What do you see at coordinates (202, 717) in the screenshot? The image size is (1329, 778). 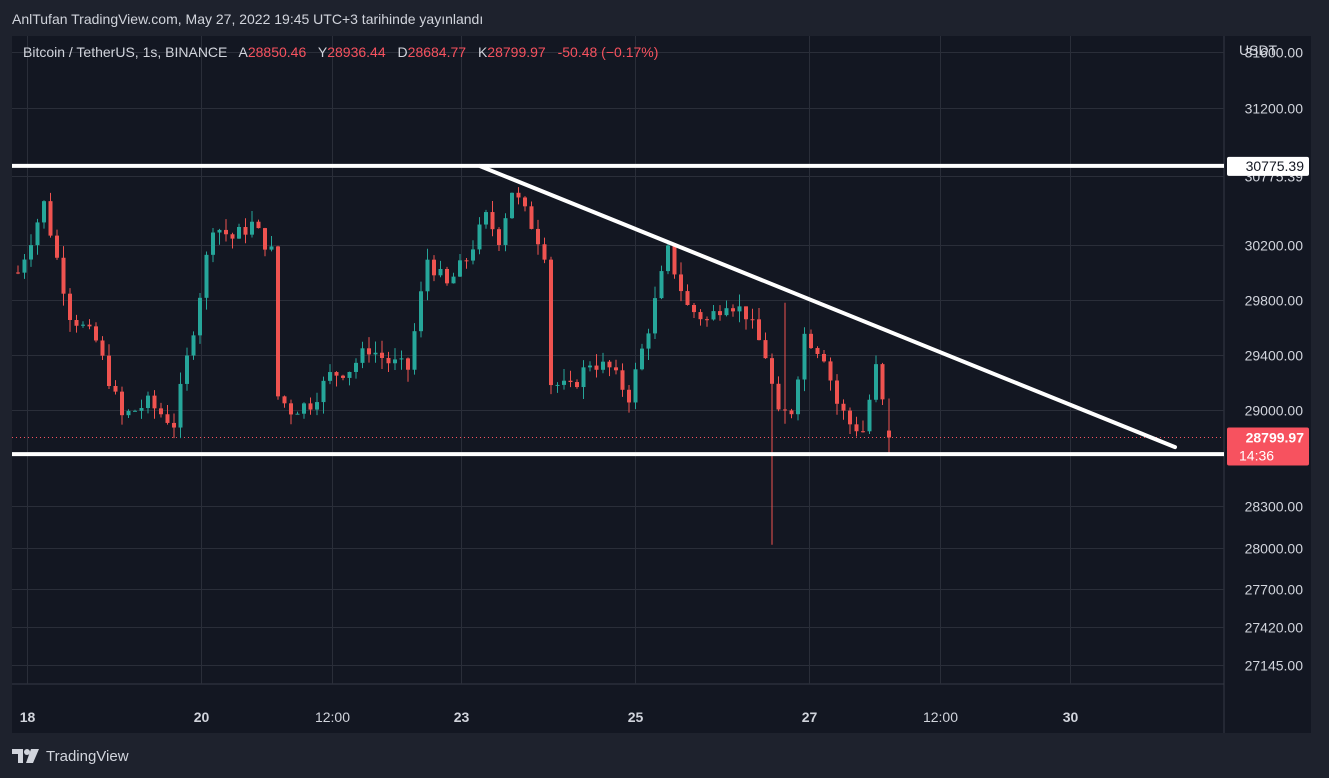 I see `x-tick-label: 20` at bounding box center [202, 717].